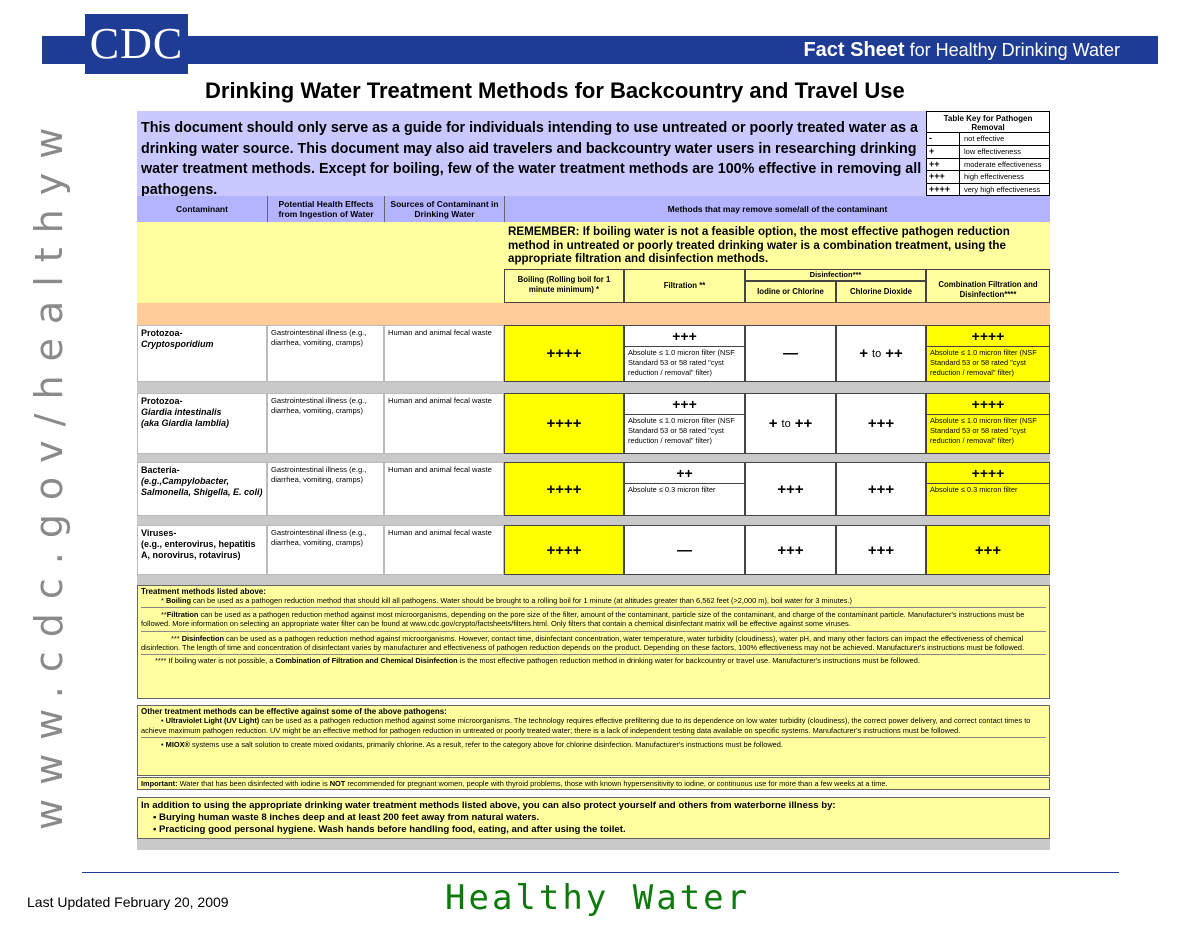 This screenshot has width=1200, height=930. What do you see at coordinates (943, 151) in the screenshot?
I see `key-symbol: +` at bounding box center [943, 151].